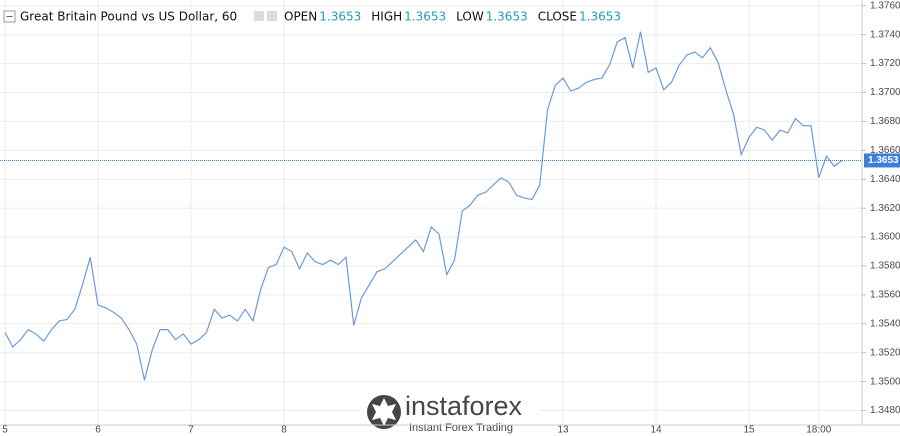 The height and width of the screenshot is (436, 900). What do you see at coordinates (818, 430) in the screenshot?
I see `x-tick-label: 18:00` at bounding box center [818, 430].